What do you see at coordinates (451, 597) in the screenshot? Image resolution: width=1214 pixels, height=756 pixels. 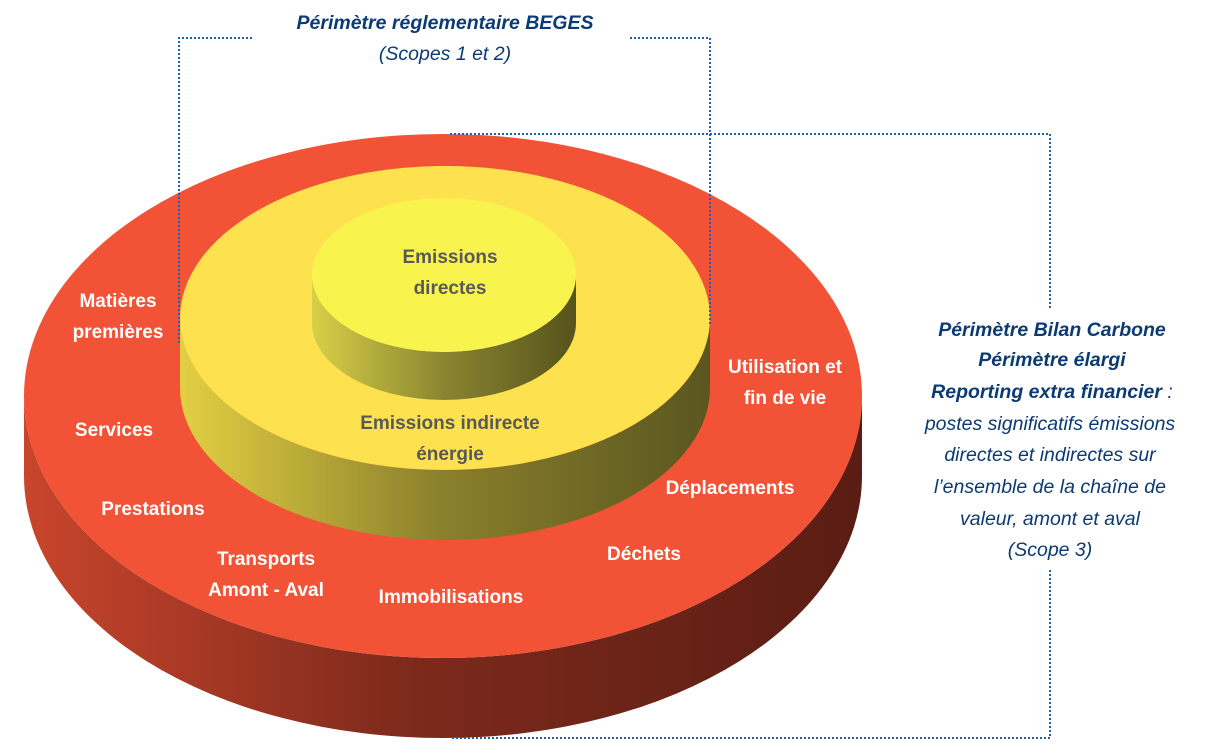 I see `label-immobilisations: Immobilisations` at bounding box center [451, 597].